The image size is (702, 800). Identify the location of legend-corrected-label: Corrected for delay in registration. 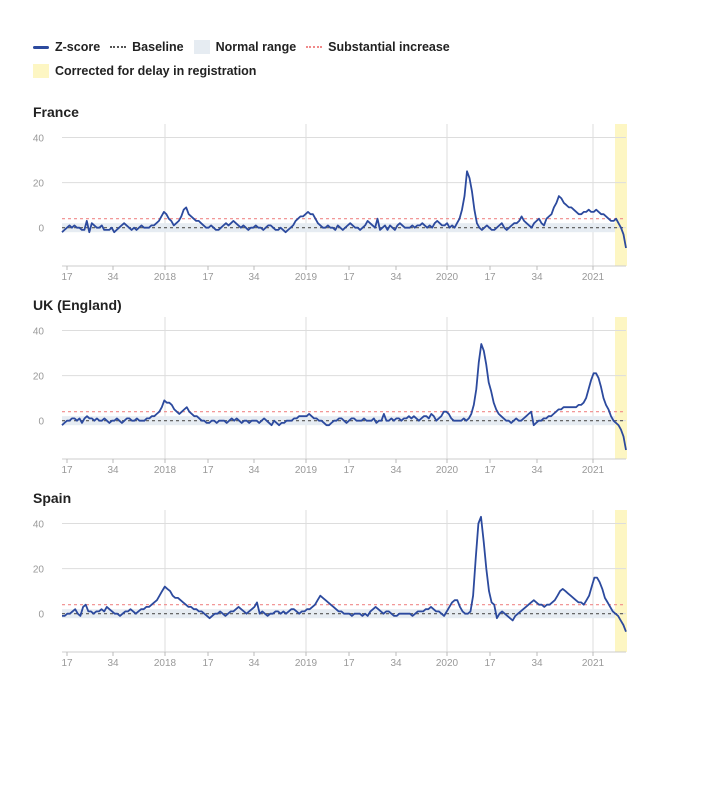
(156, 71).